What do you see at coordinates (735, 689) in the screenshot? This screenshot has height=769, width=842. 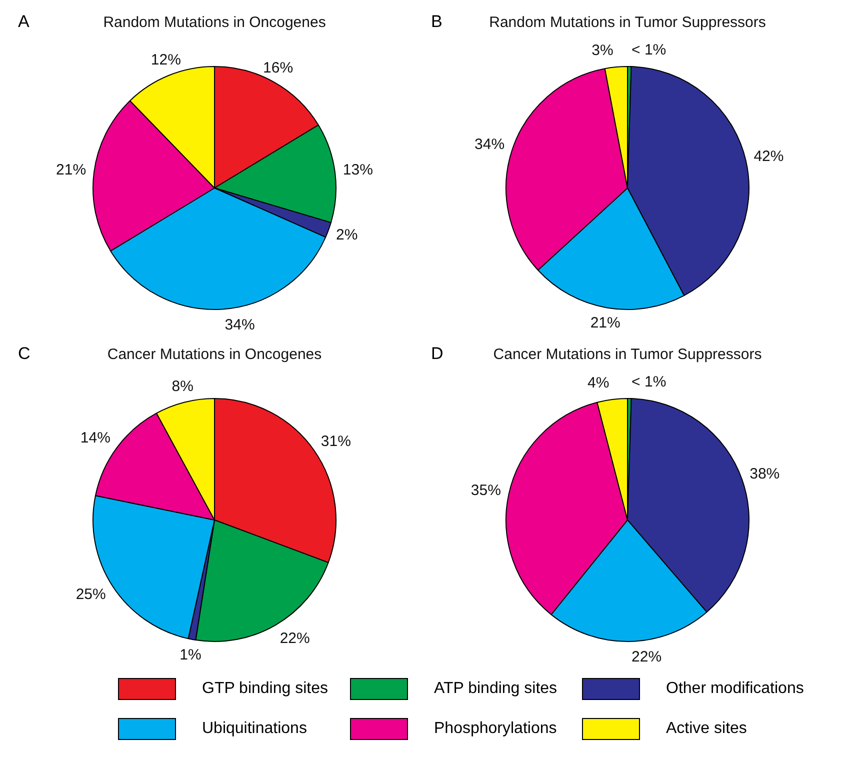 I see `legend-label: Other modifications` at bounding box center [735, 689].